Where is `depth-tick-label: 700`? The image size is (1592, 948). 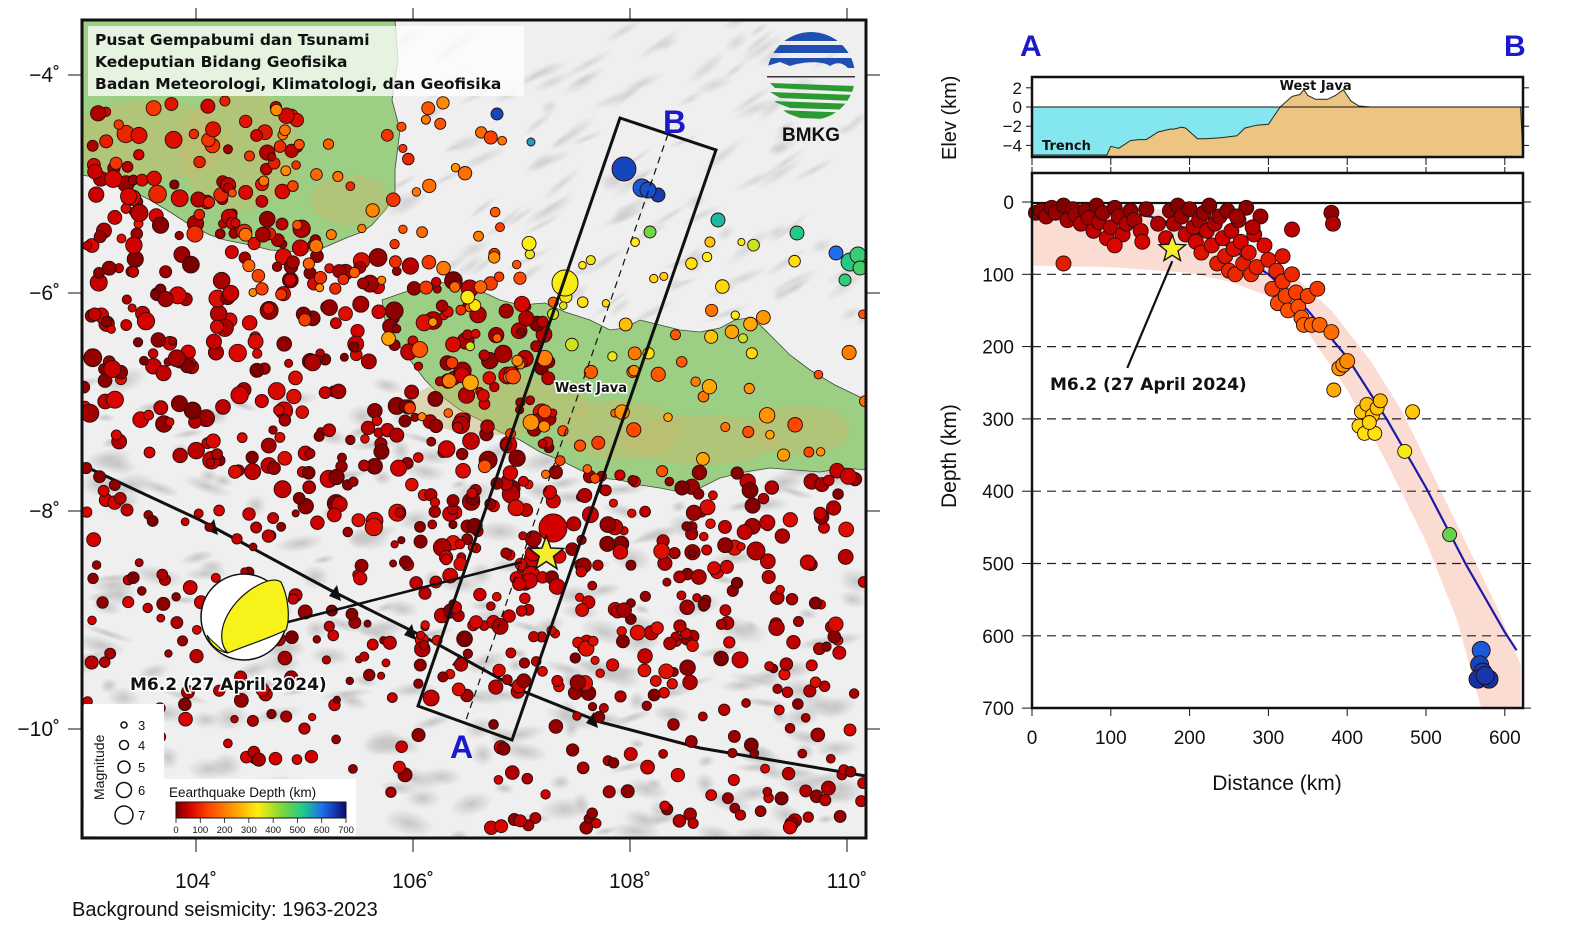 depth-tick-label: 700 is located at coordinates (998, 709).